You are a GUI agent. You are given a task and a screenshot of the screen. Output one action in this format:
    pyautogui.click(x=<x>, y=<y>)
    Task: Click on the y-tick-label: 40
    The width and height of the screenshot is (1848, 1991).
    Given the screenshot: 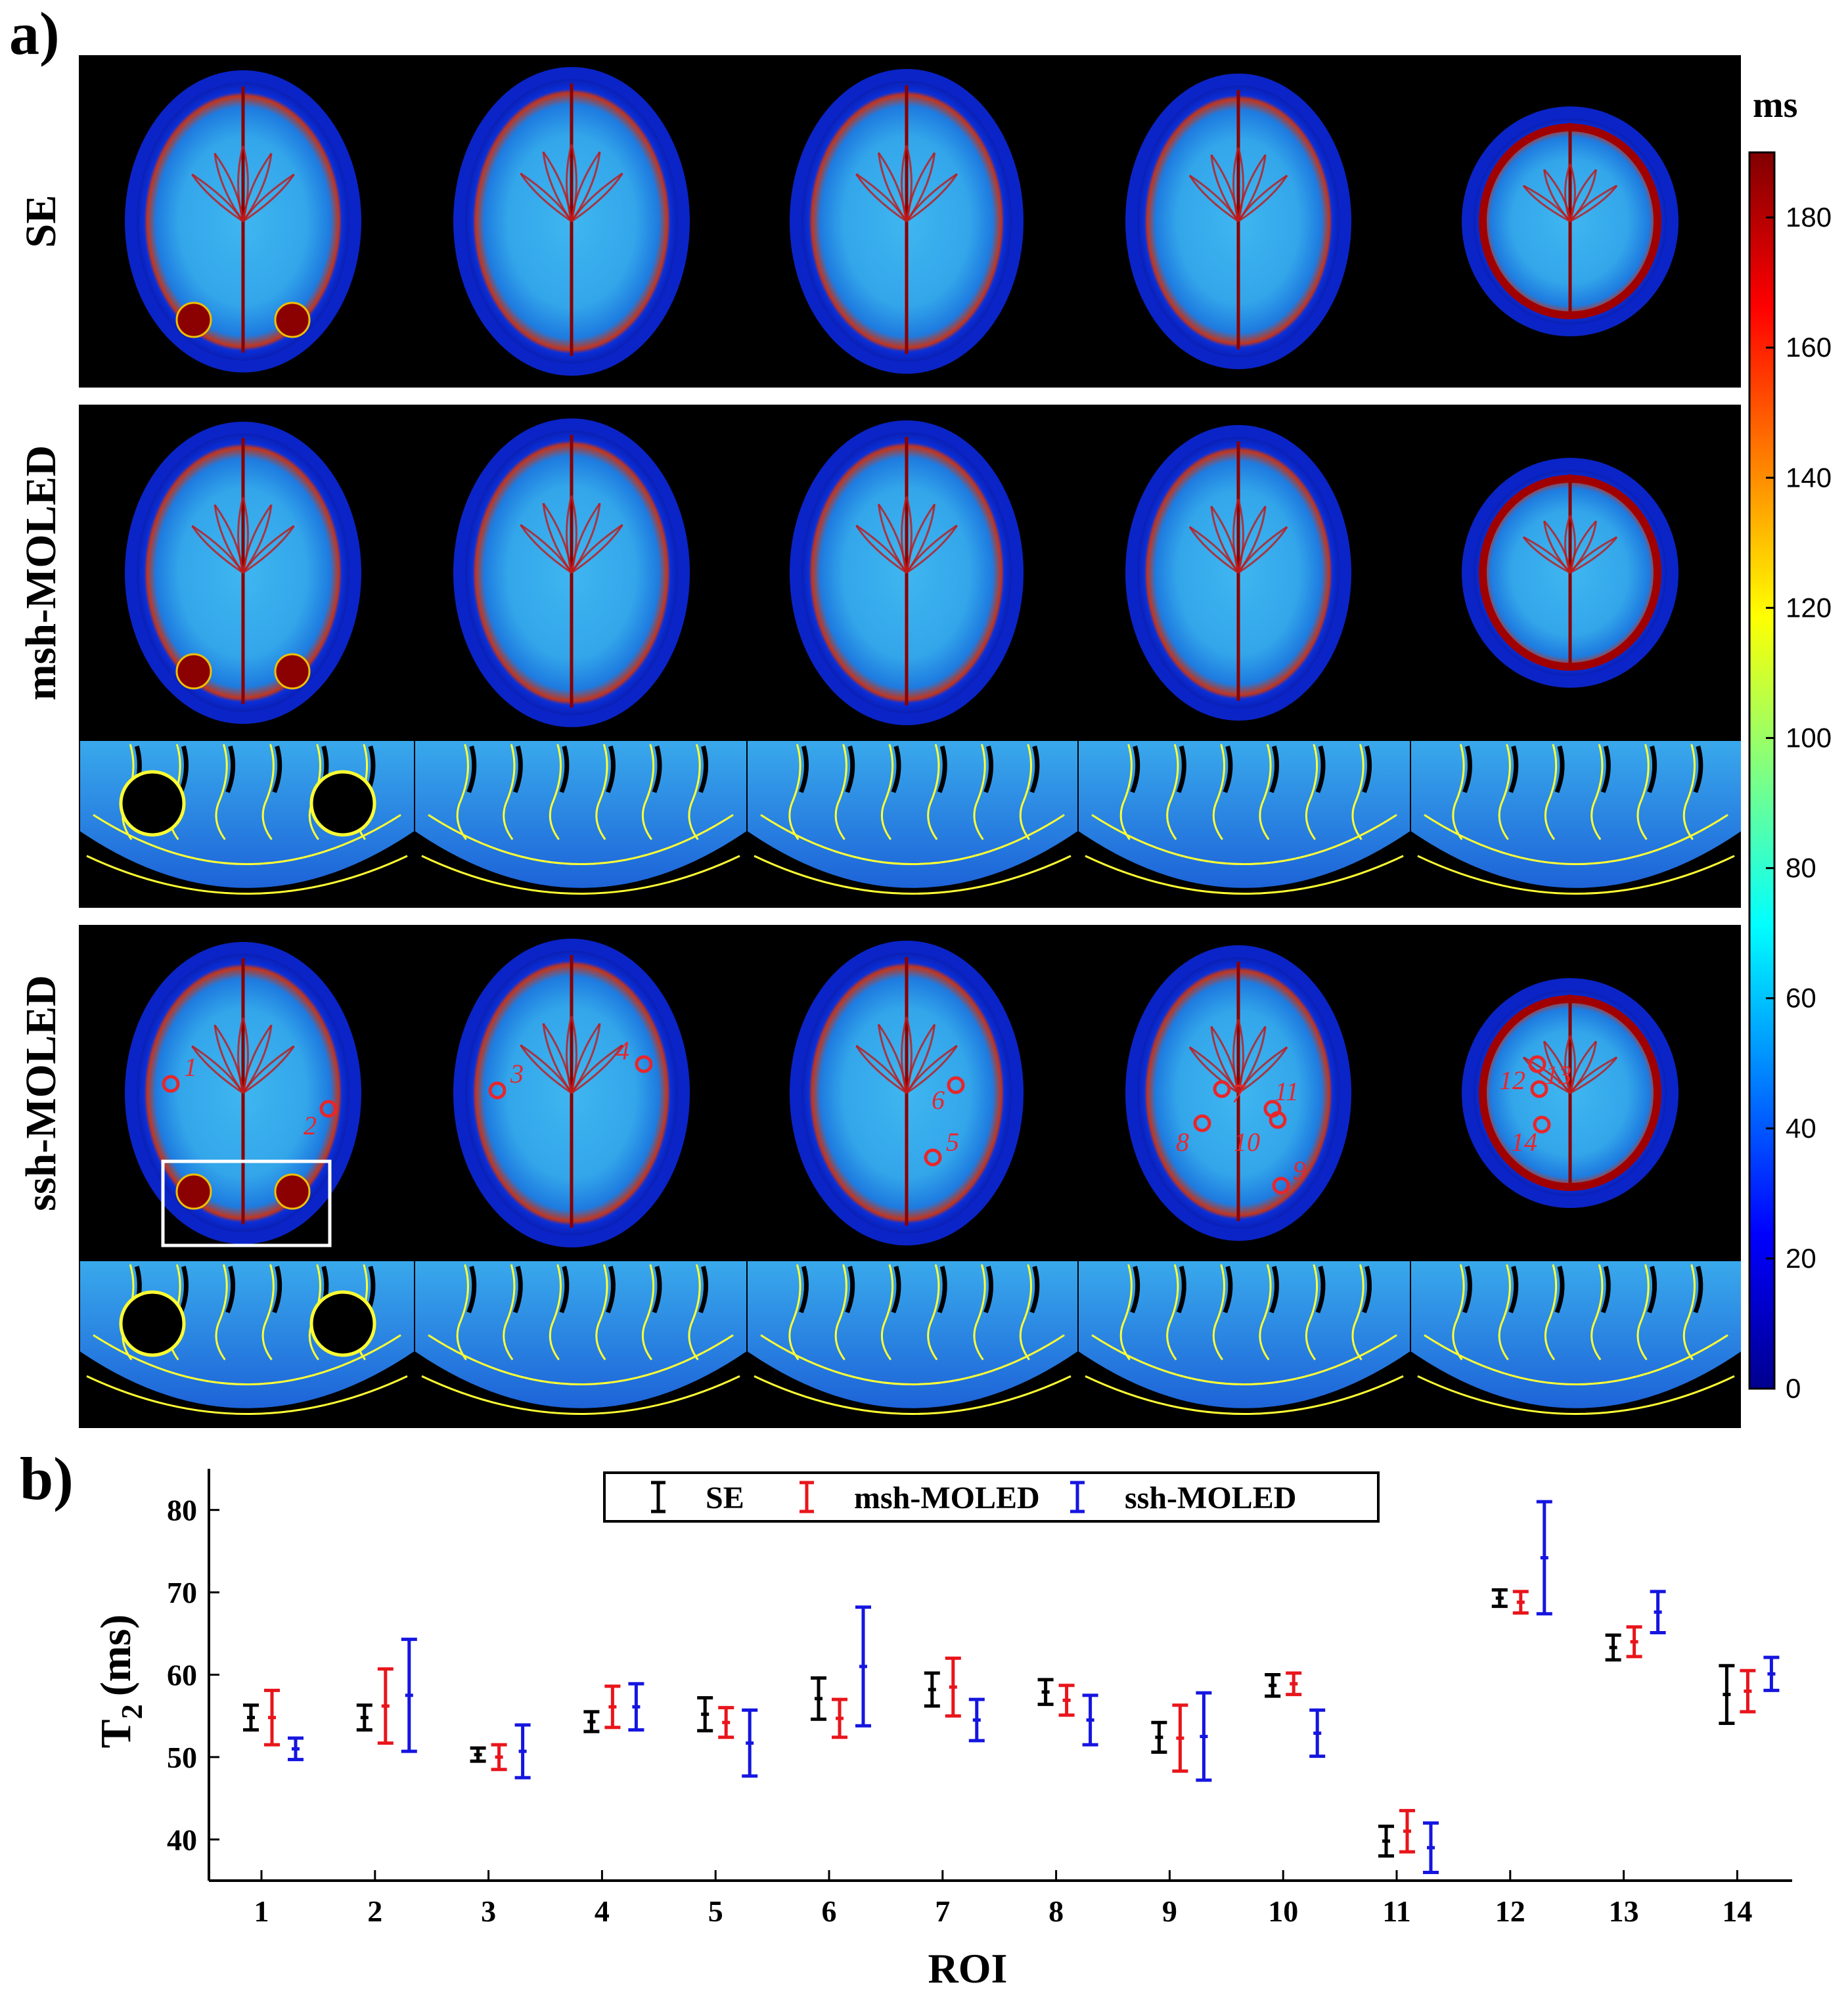 What is the action you would take?
    pyautogui.click(x=182, y=1839)
    